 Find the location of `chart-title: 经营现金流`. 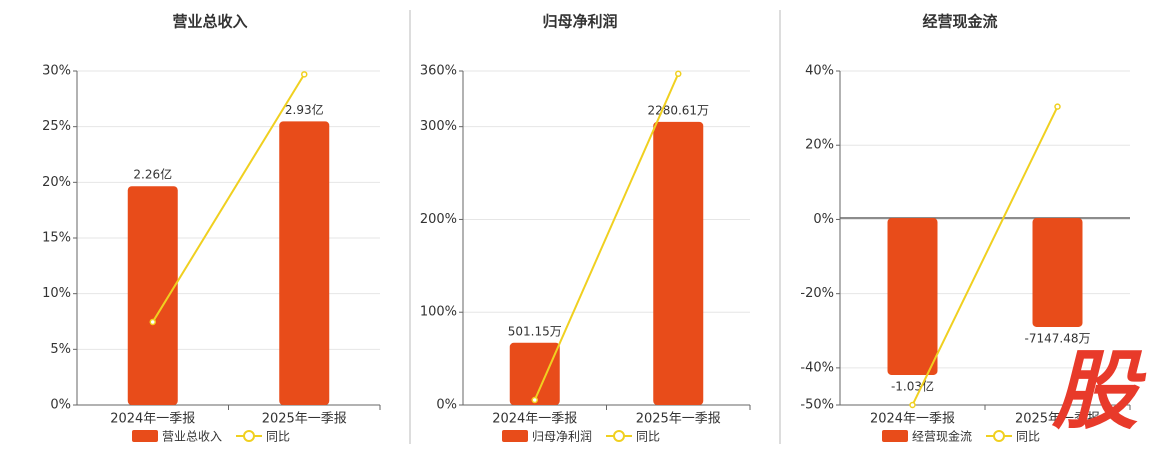

chart-title: 经营现金流 is located at coordinates (959, 22).